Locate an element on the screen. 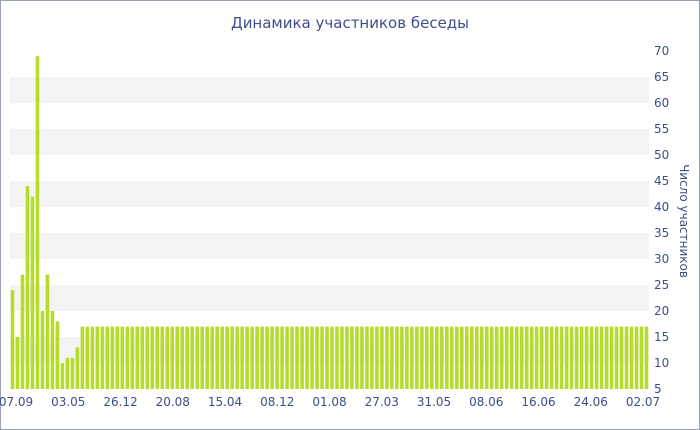  x-tick-label: 02.07 is located at coordinates (643, 402).